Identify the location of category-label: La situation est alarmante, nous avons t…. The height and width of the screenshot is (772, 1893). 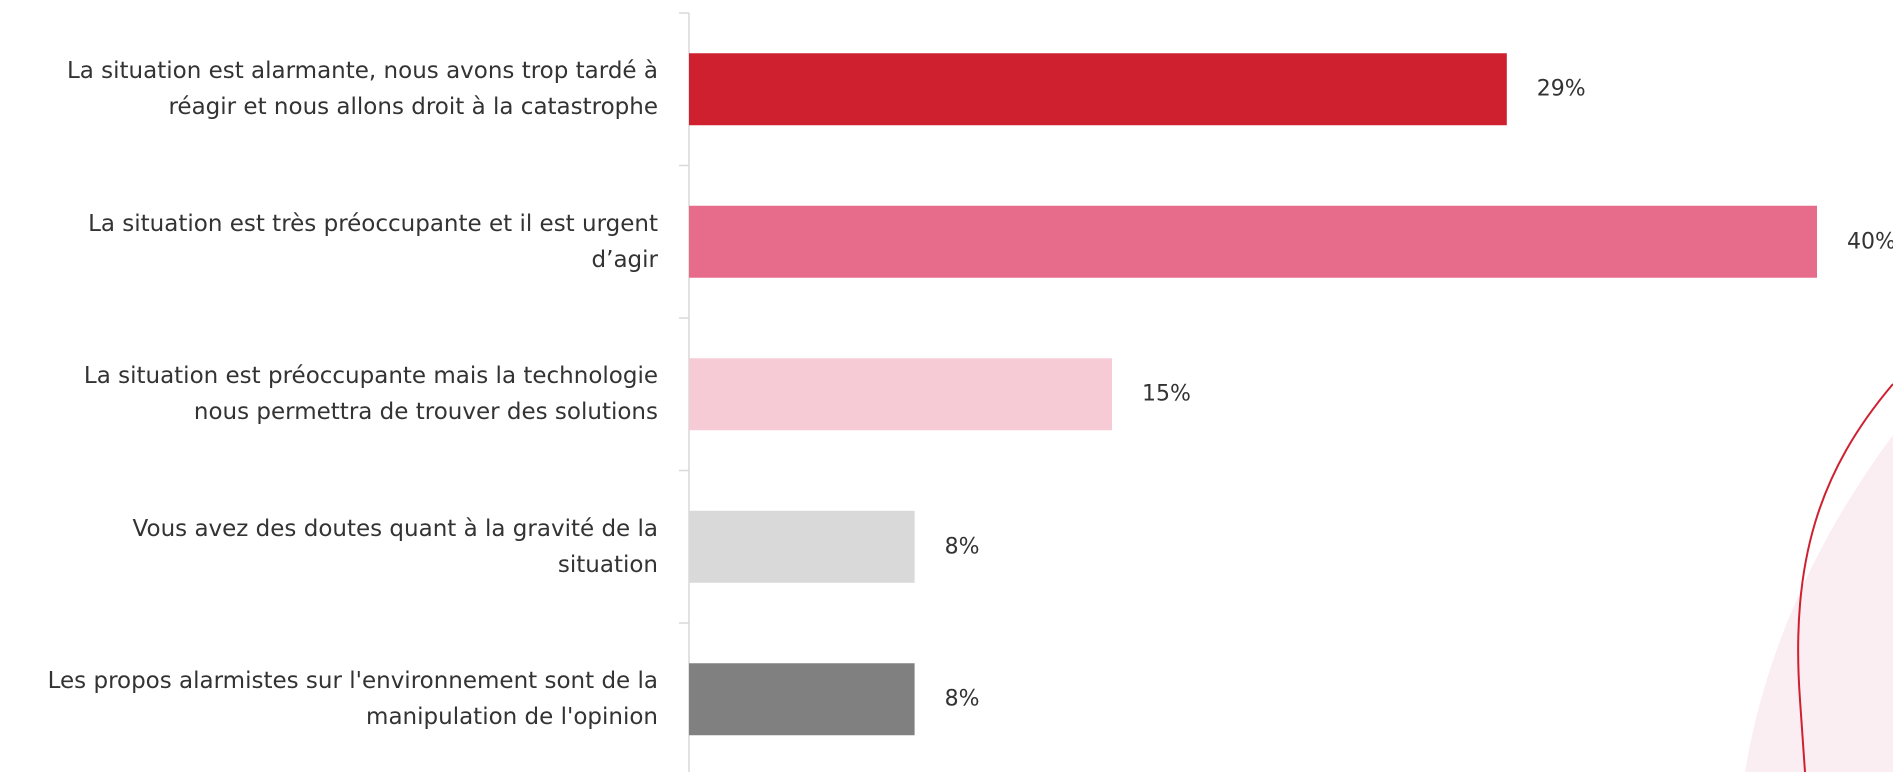
(362, 89).